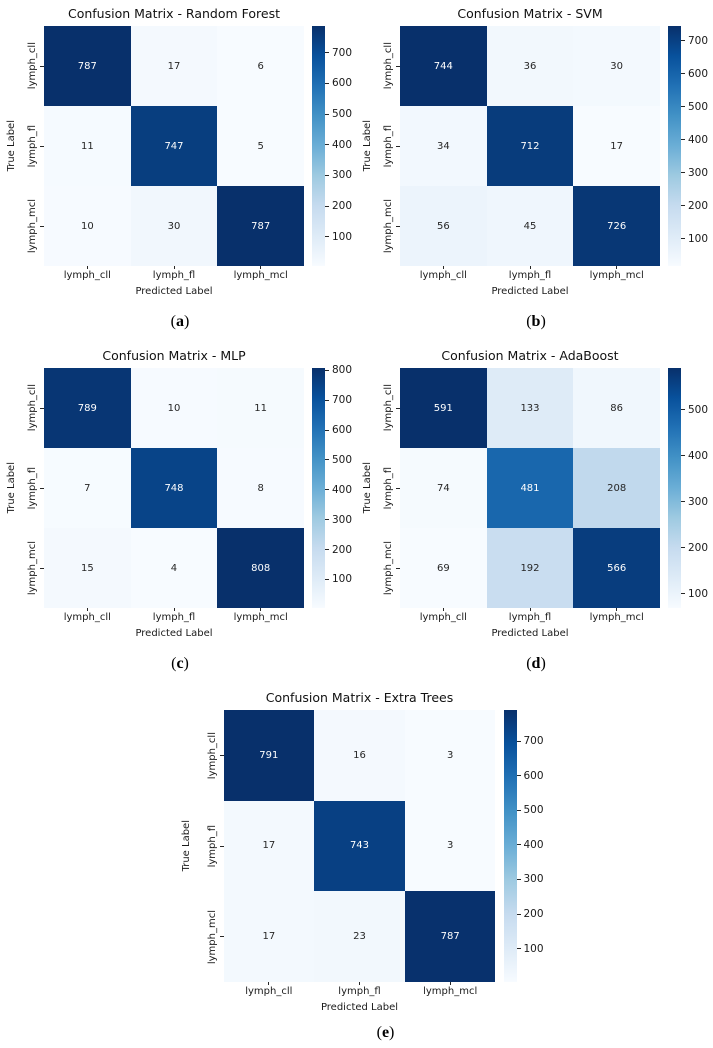  Describe the element at coordinates (530, 355) in the screenshot. I see `chart-title: Confusion Matrix - AdaBoost` at that location.